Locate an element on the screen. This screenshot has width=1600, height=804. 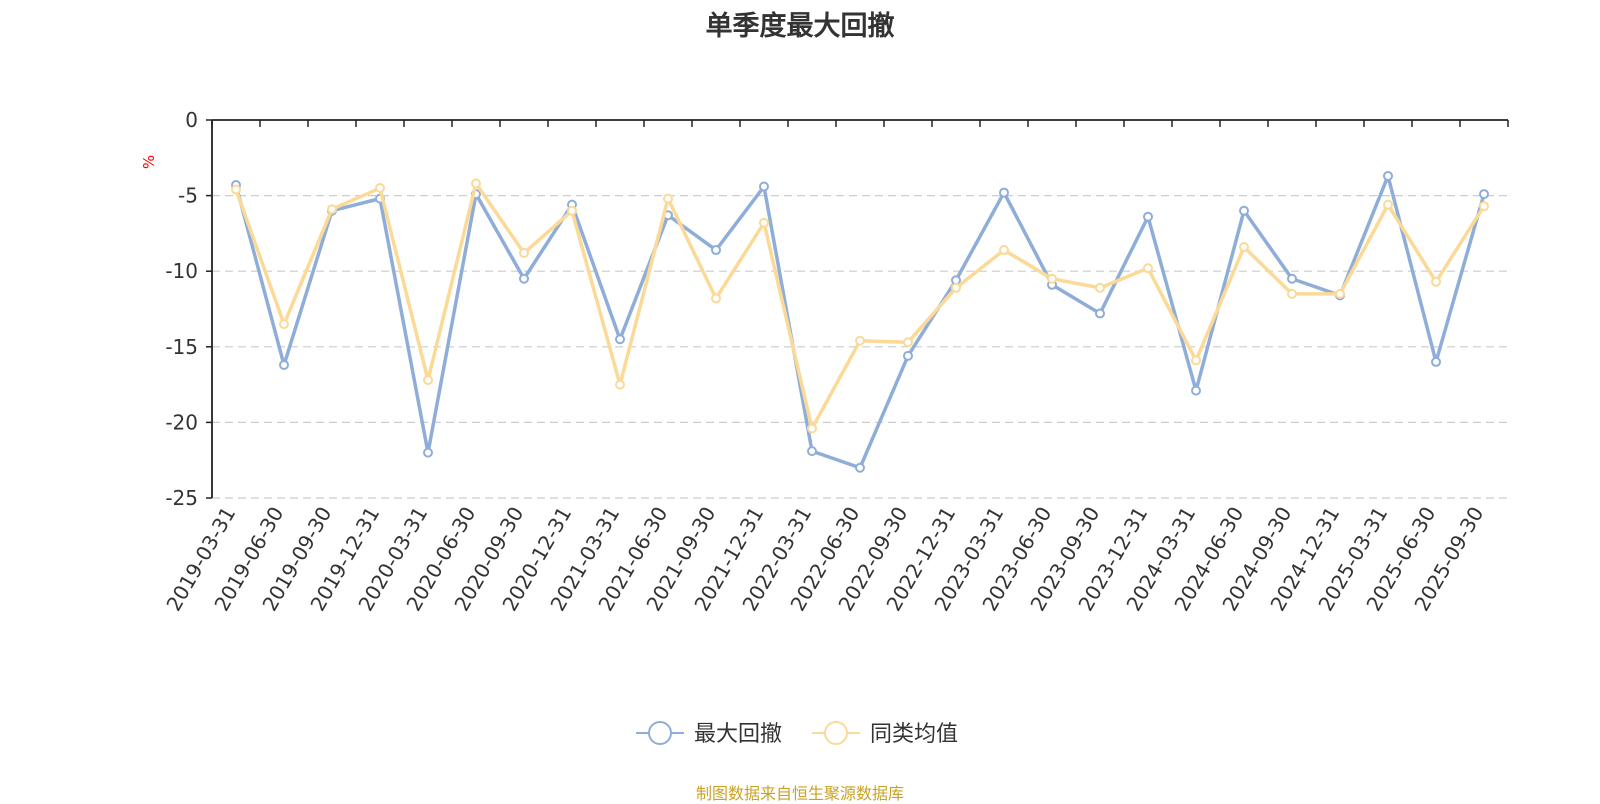
y-tick-label: -15 is located at coordinates (181, 347).